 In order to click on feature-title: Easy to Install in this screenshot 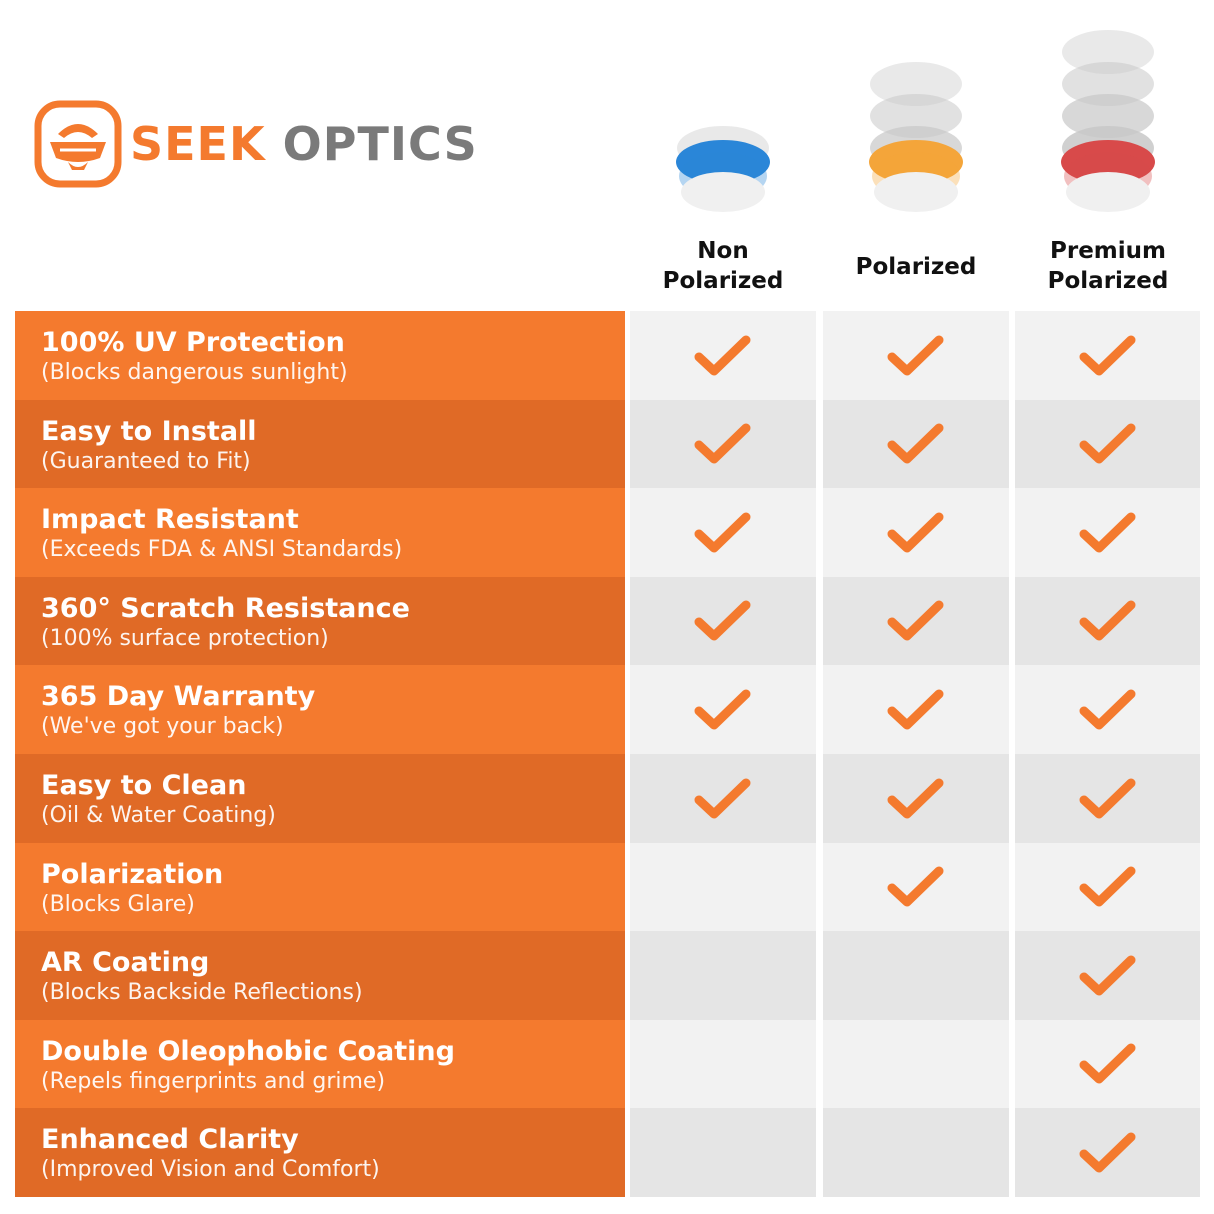, I will do `click(149, 431)`.